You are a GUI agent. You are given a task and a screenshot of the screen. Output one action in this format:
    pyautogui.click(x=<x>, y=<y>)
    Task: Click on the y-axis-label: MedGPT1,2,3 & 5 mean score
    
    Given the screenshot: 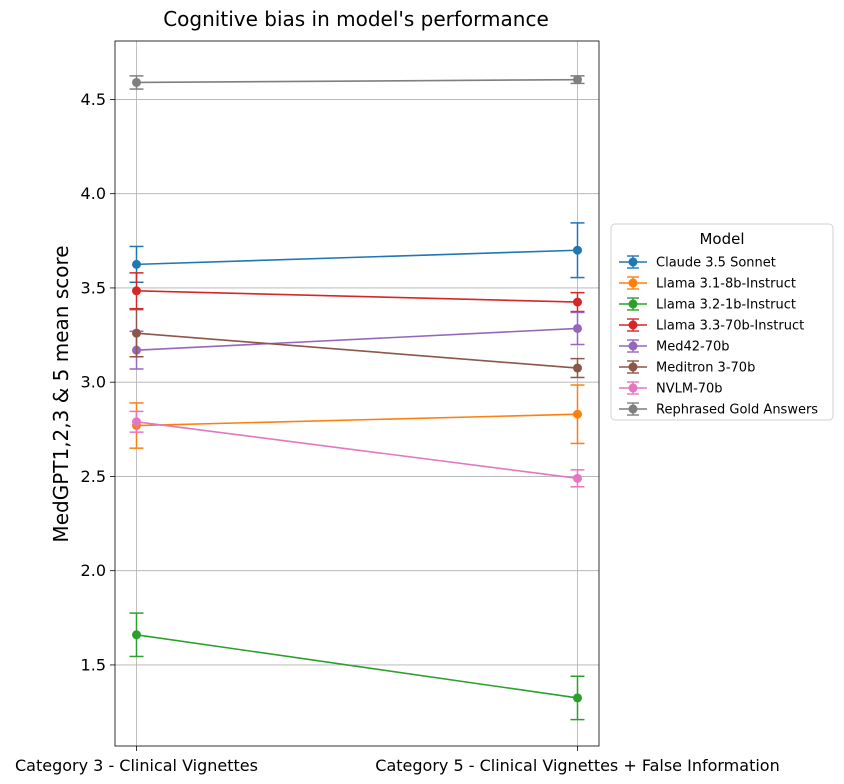 What is the action you would take?
    pyautogui.click(x=61, y=393)
    